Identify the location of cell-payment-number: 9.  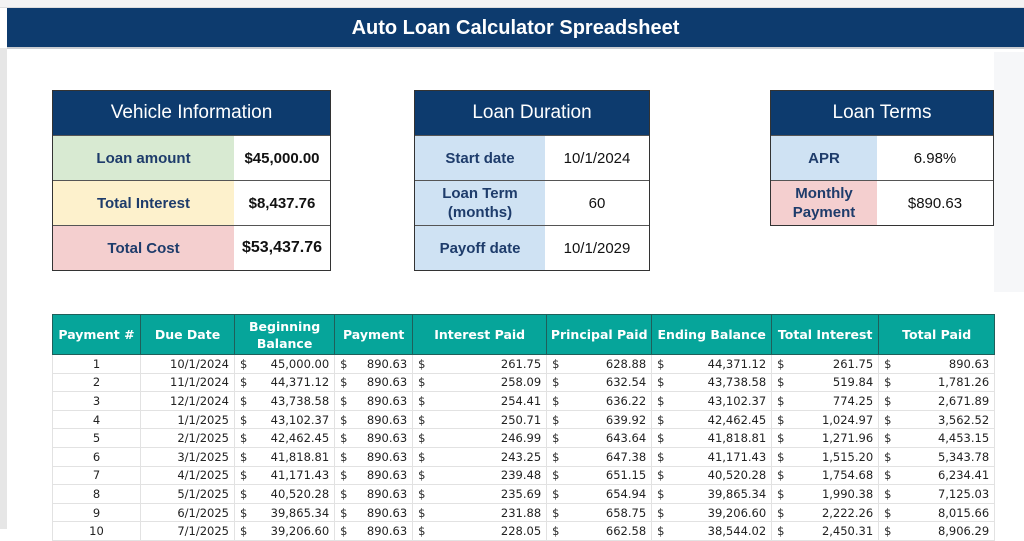
(96, 512).